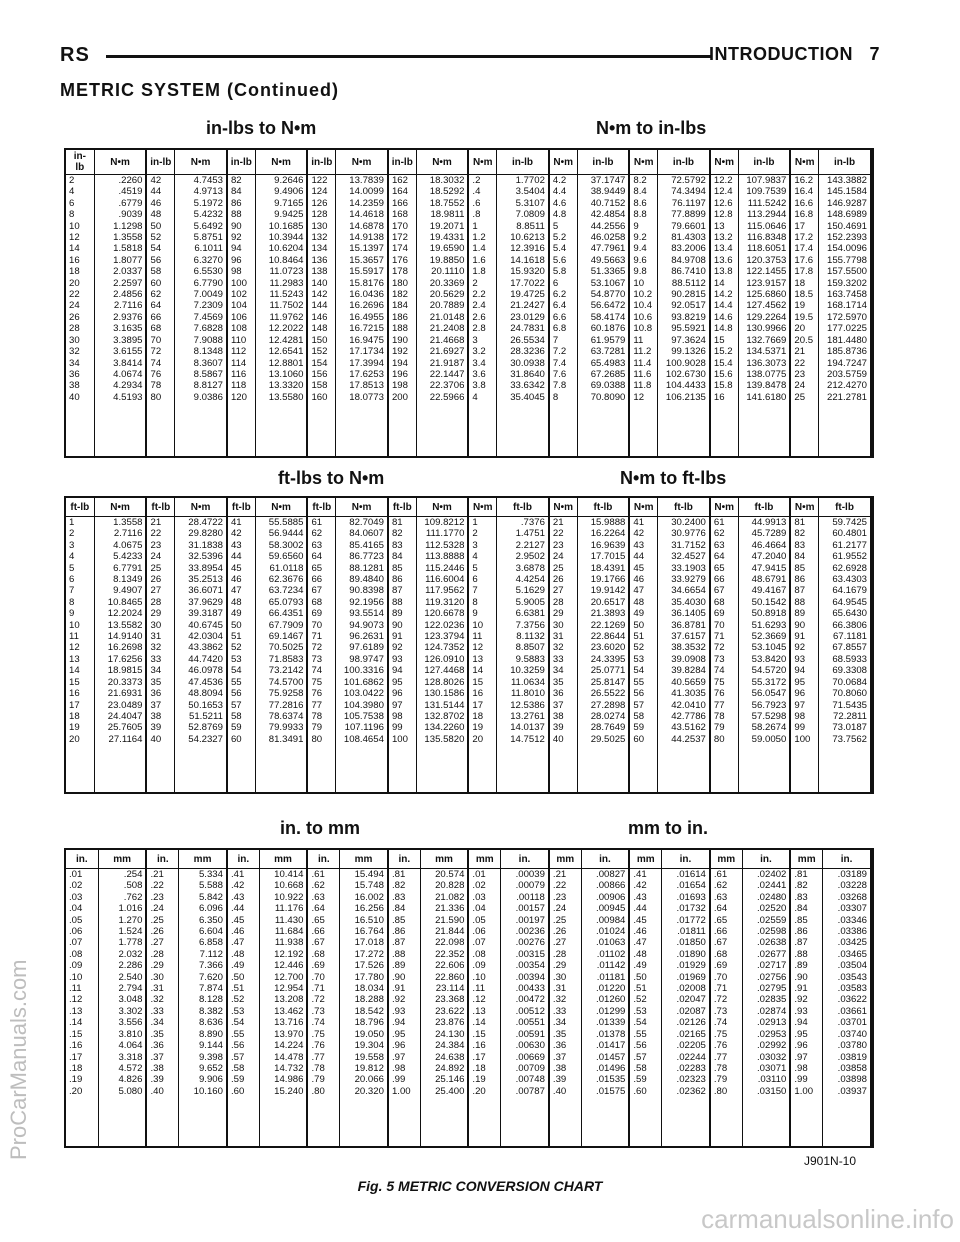  Describe the element at coordinates (480, 1186) in the screenshot. I see `figure-caption: Fig. 5 METRIC CONVERSION CHART` at that location.